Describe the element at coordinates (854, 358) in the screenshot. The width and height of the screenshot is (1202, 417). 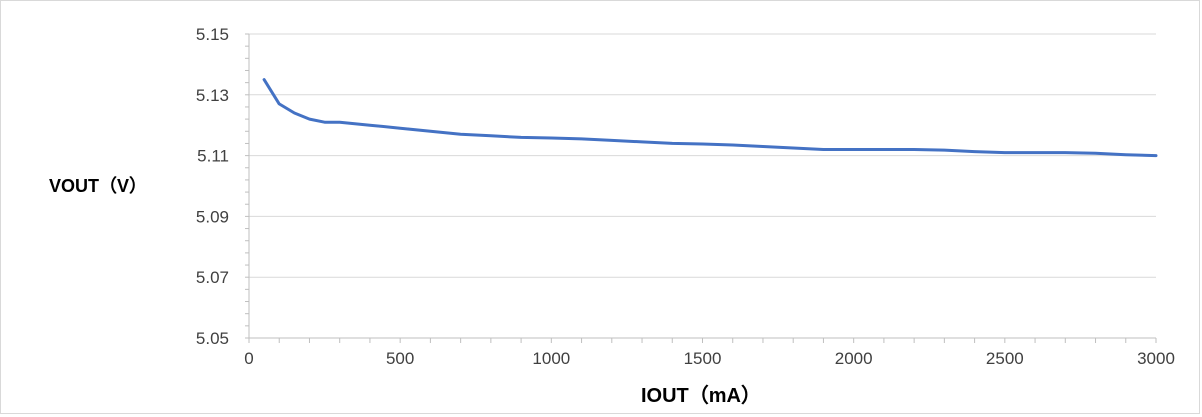
I see `x-tick-label: 2000` at that location.